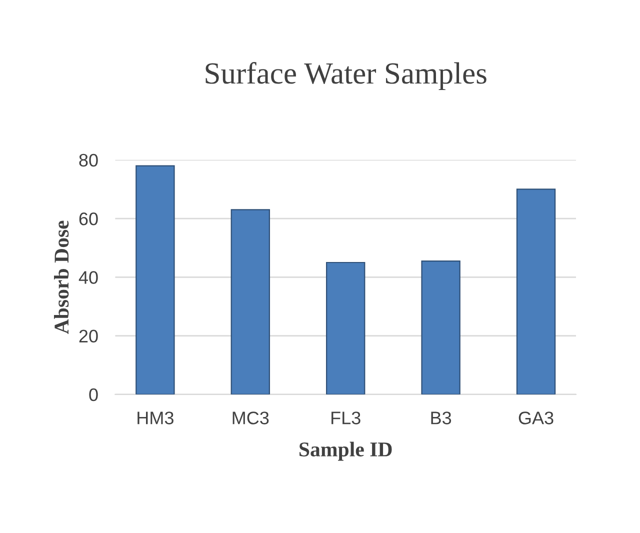 This screenshot has height=533, width=640. Describe the element at coordinates (536, 418) in the screenshot. I see `x-tick-label: GA3` at that location.